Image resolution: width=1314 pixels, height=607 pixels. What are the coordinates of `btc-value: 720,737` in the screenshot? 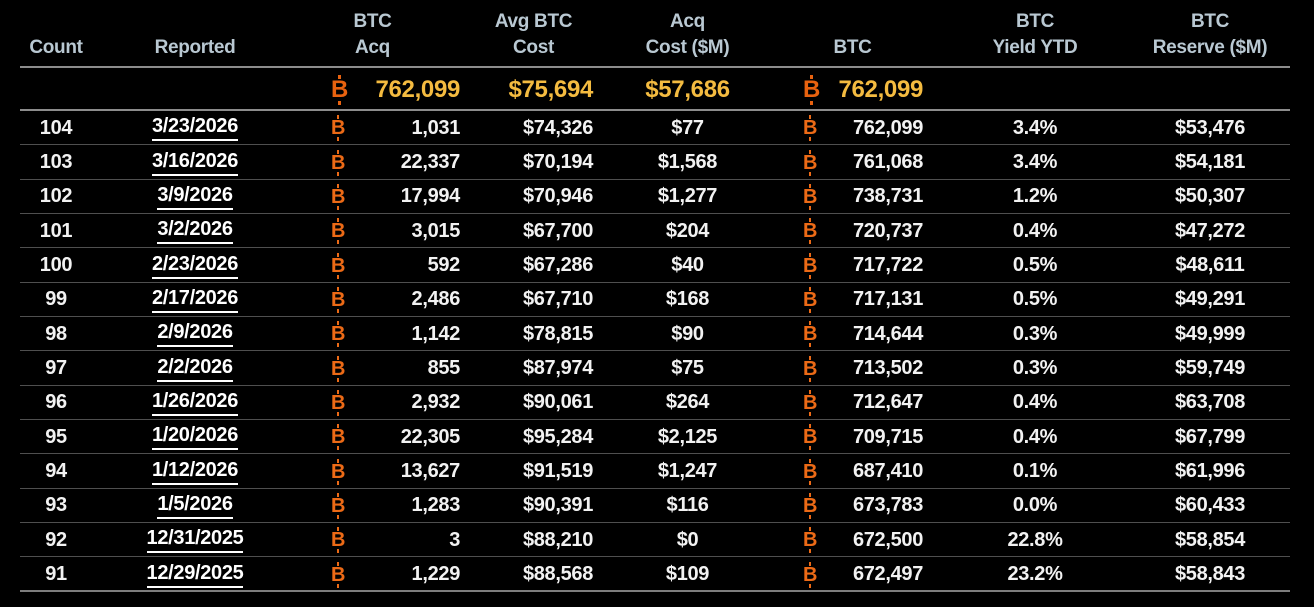 It's located at (887, 230).